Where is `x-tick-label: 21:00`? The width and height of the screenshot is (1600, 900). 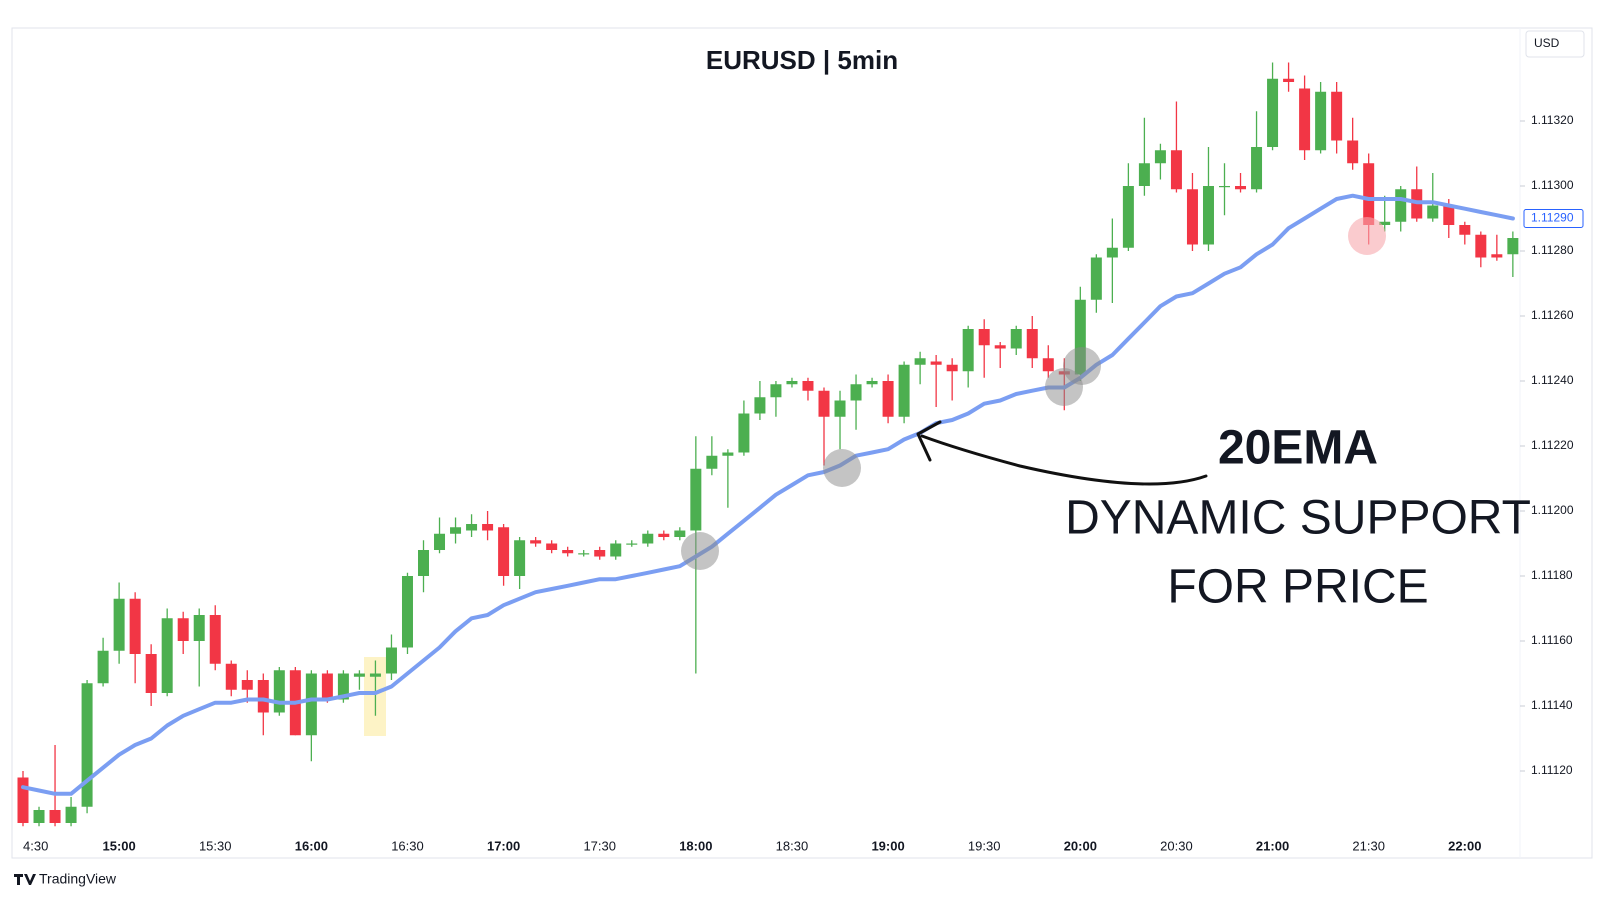
x-tick-label: 21:00 is located at coordinates (1272, 845).